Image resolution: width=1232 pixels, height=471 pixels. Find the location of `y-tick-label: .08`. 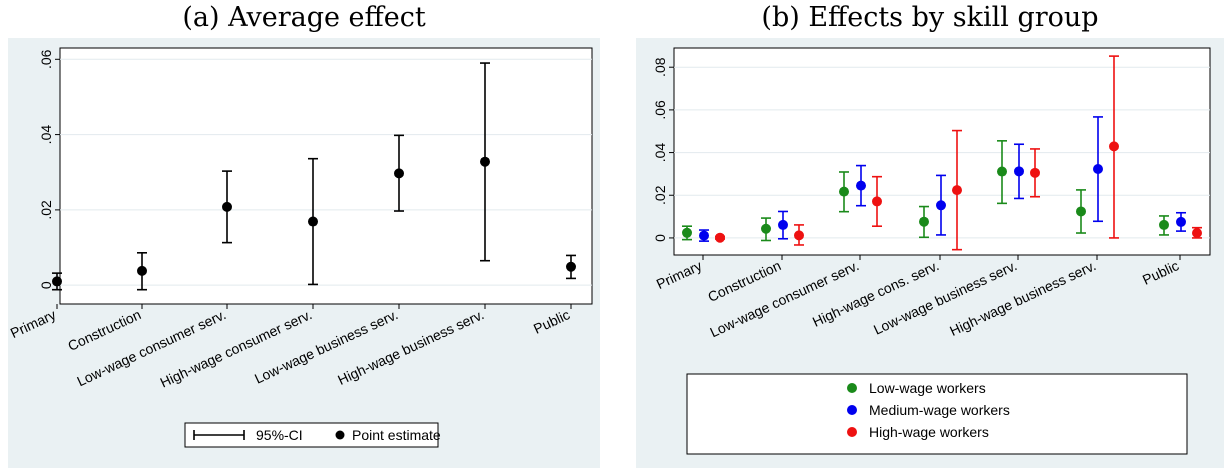

y-tick-label: .08 is located at coordinates (660, 67).